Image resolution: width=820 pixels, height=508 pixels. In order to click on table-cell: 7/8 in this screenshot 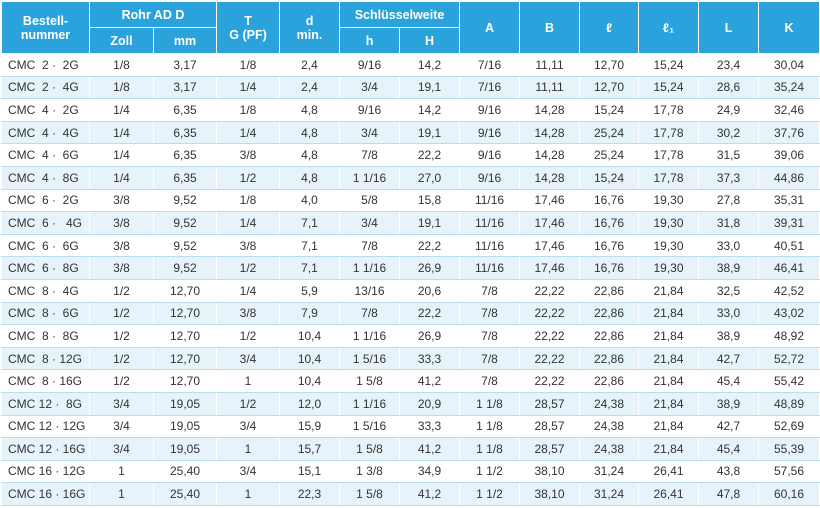, I will do `click(490, 358)`.